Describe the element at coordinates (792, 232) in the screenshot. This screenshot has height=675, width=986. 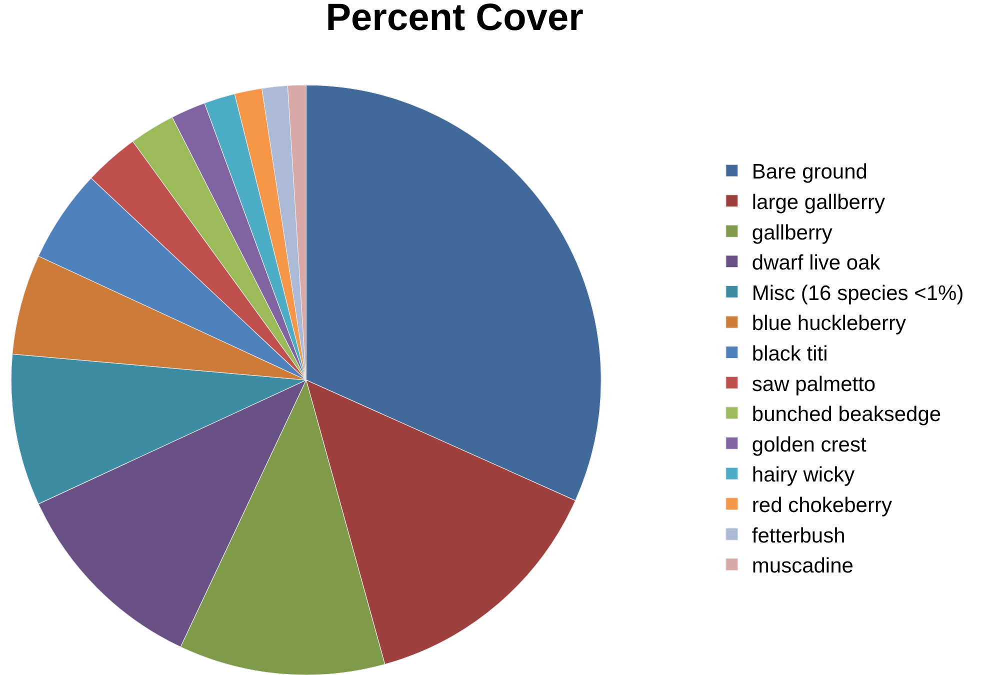
I see `legend-label: gallberry` at that location.